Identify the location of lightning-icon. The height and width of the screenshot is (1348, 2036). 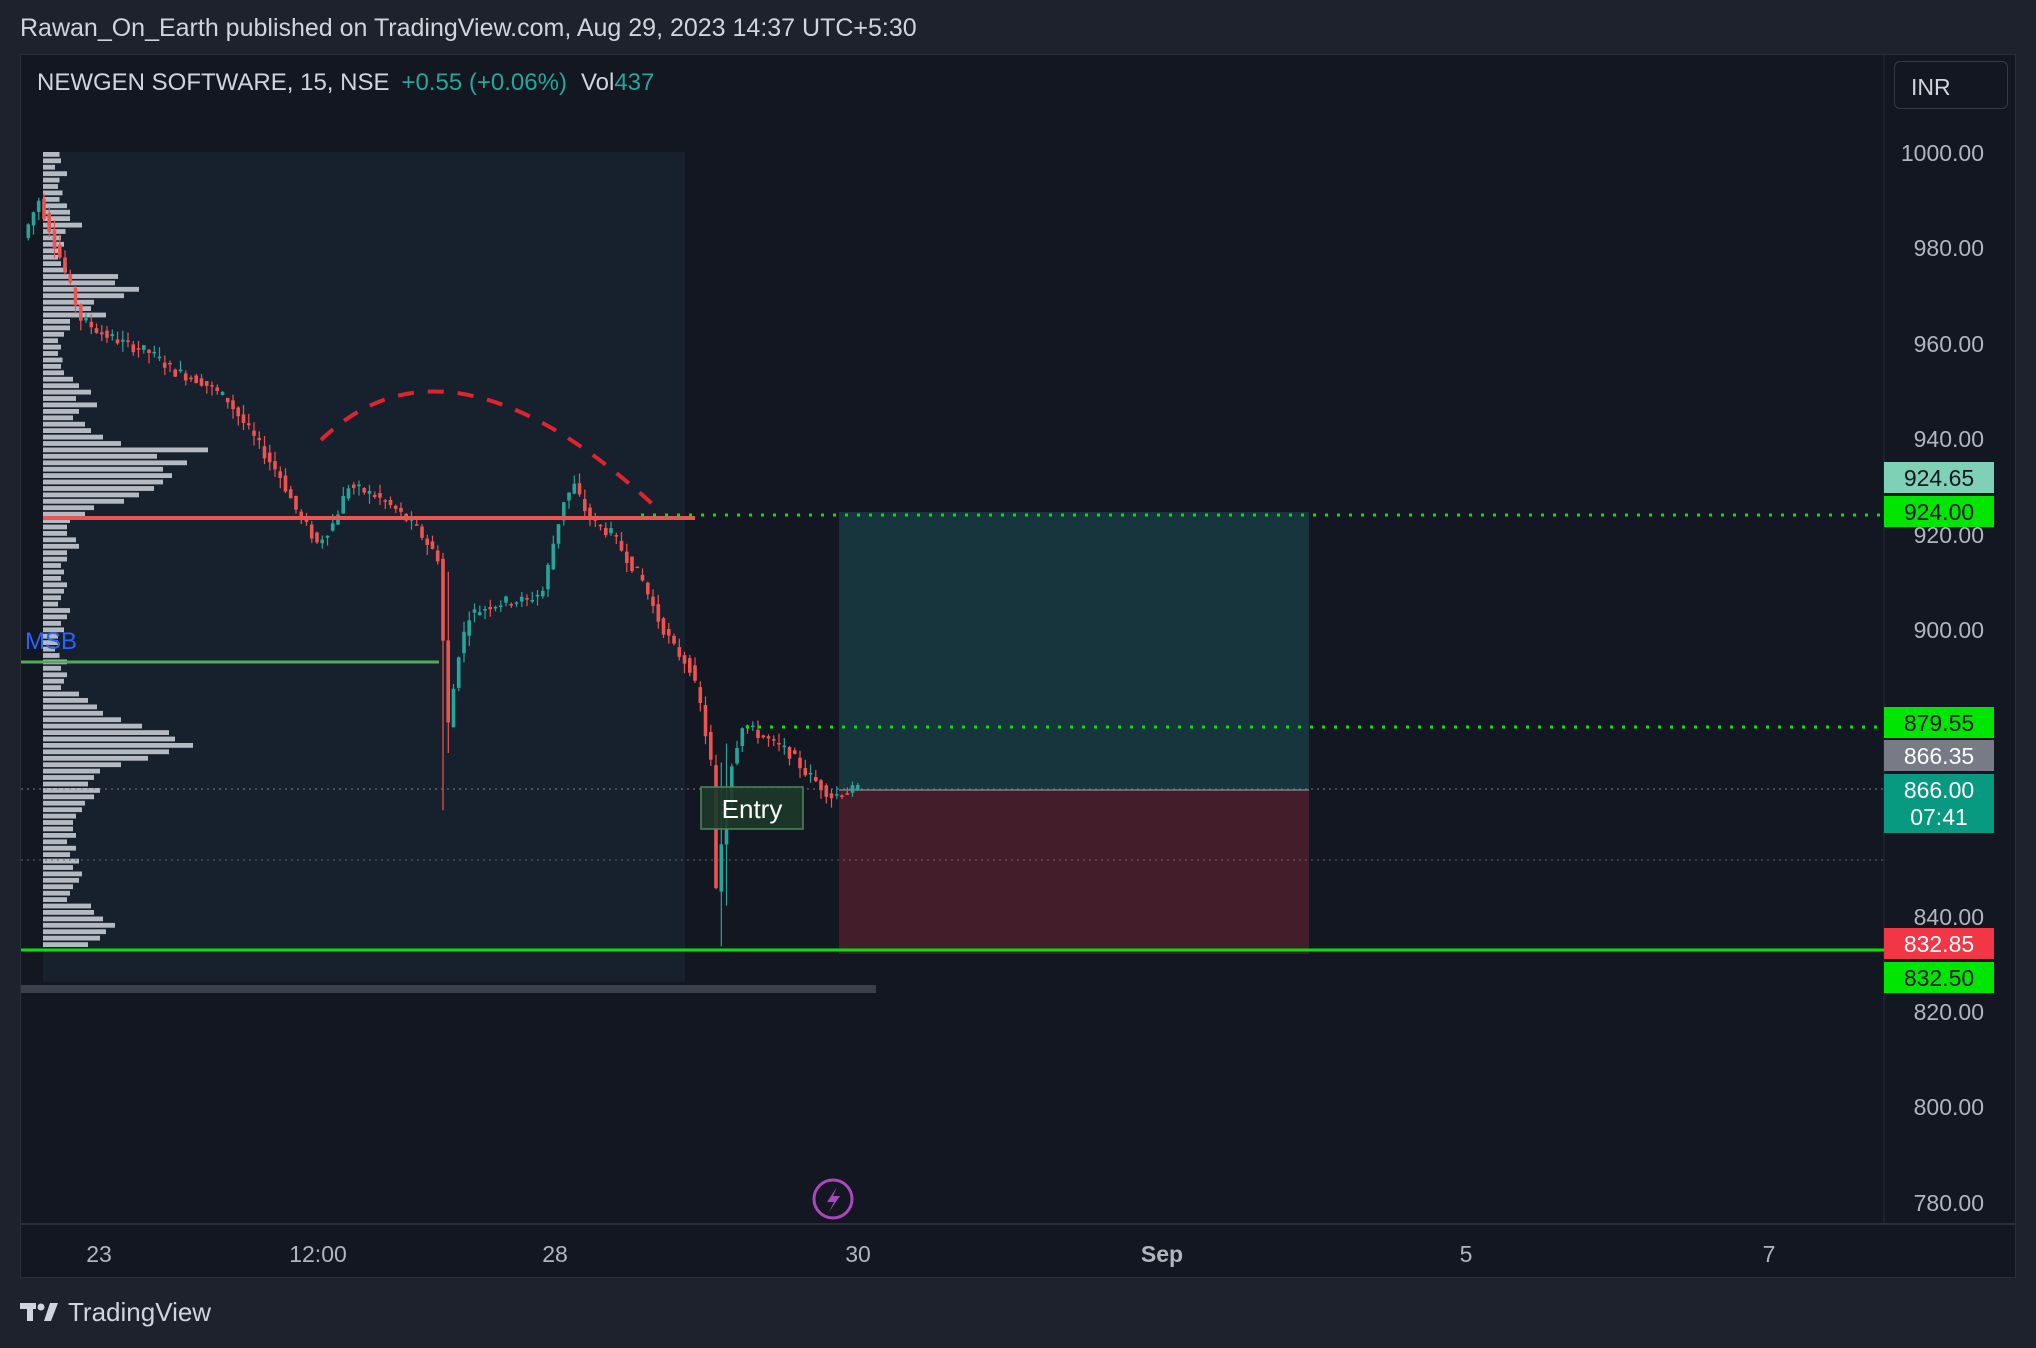
(833, 1199).